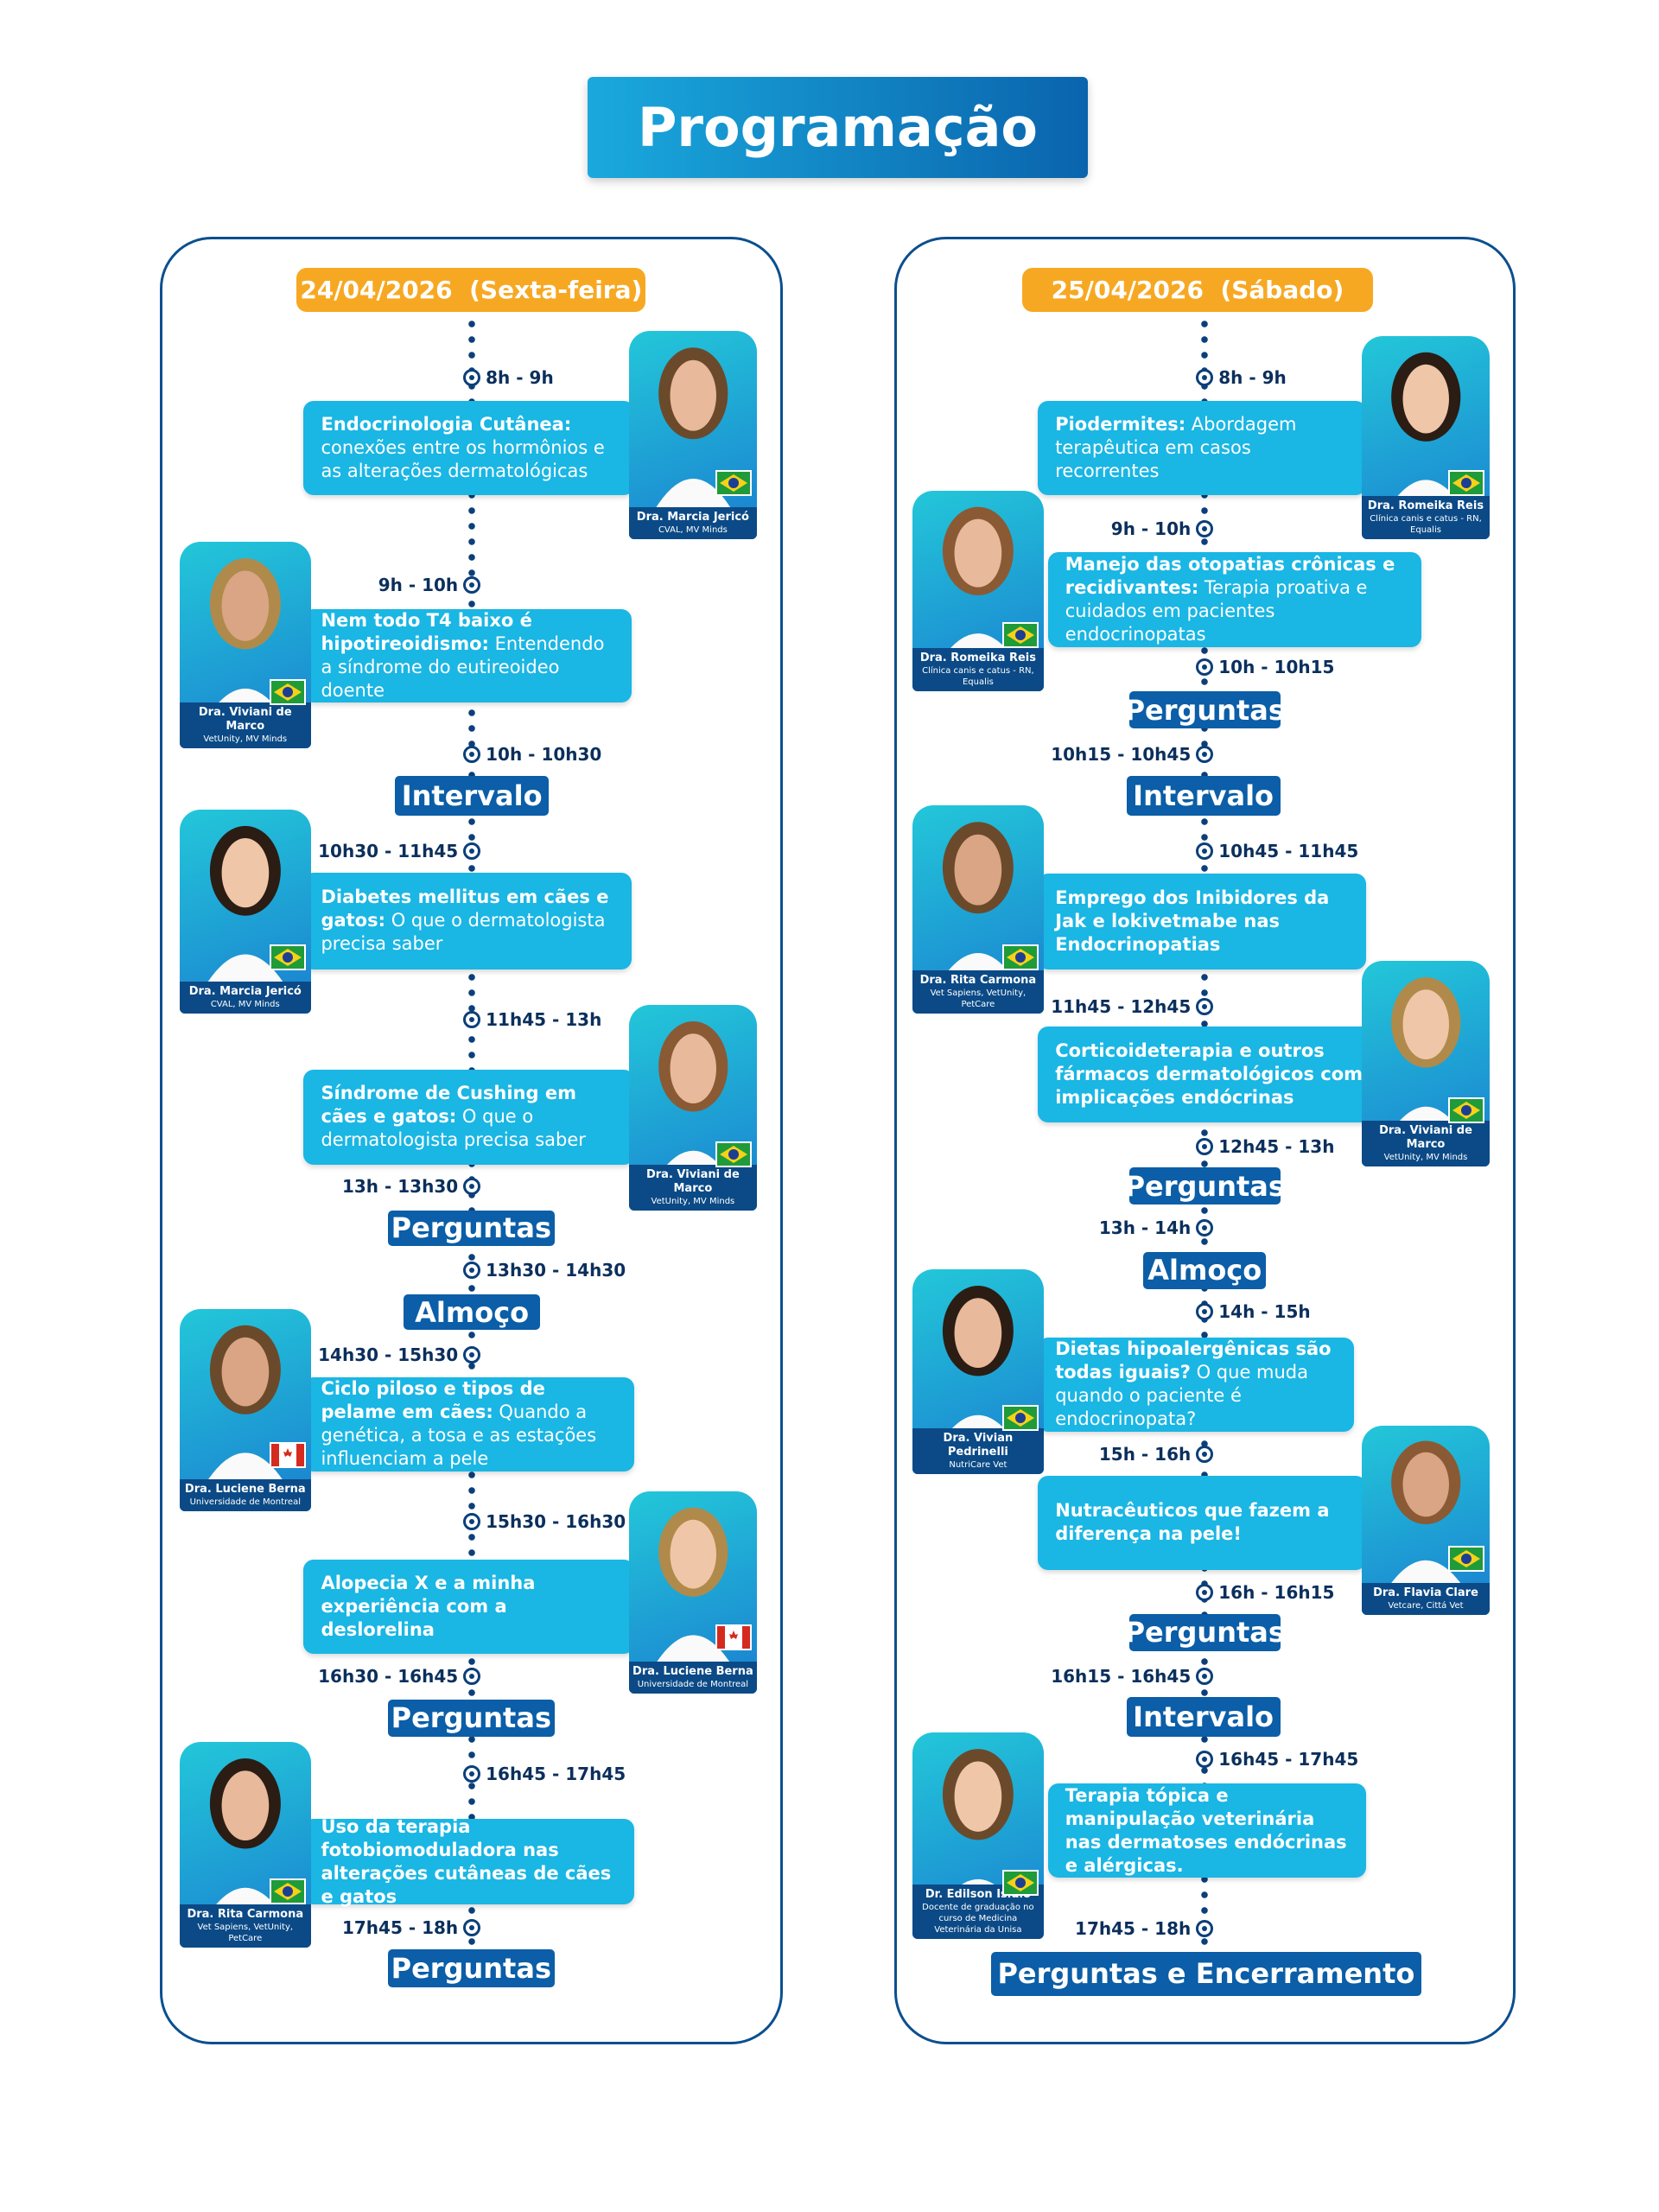 This screenshot has width=1659, height=2212. I want to click on talk-title-bold: Nem todo T4 baixo é hipotireoidismo:, so click(426, 631).